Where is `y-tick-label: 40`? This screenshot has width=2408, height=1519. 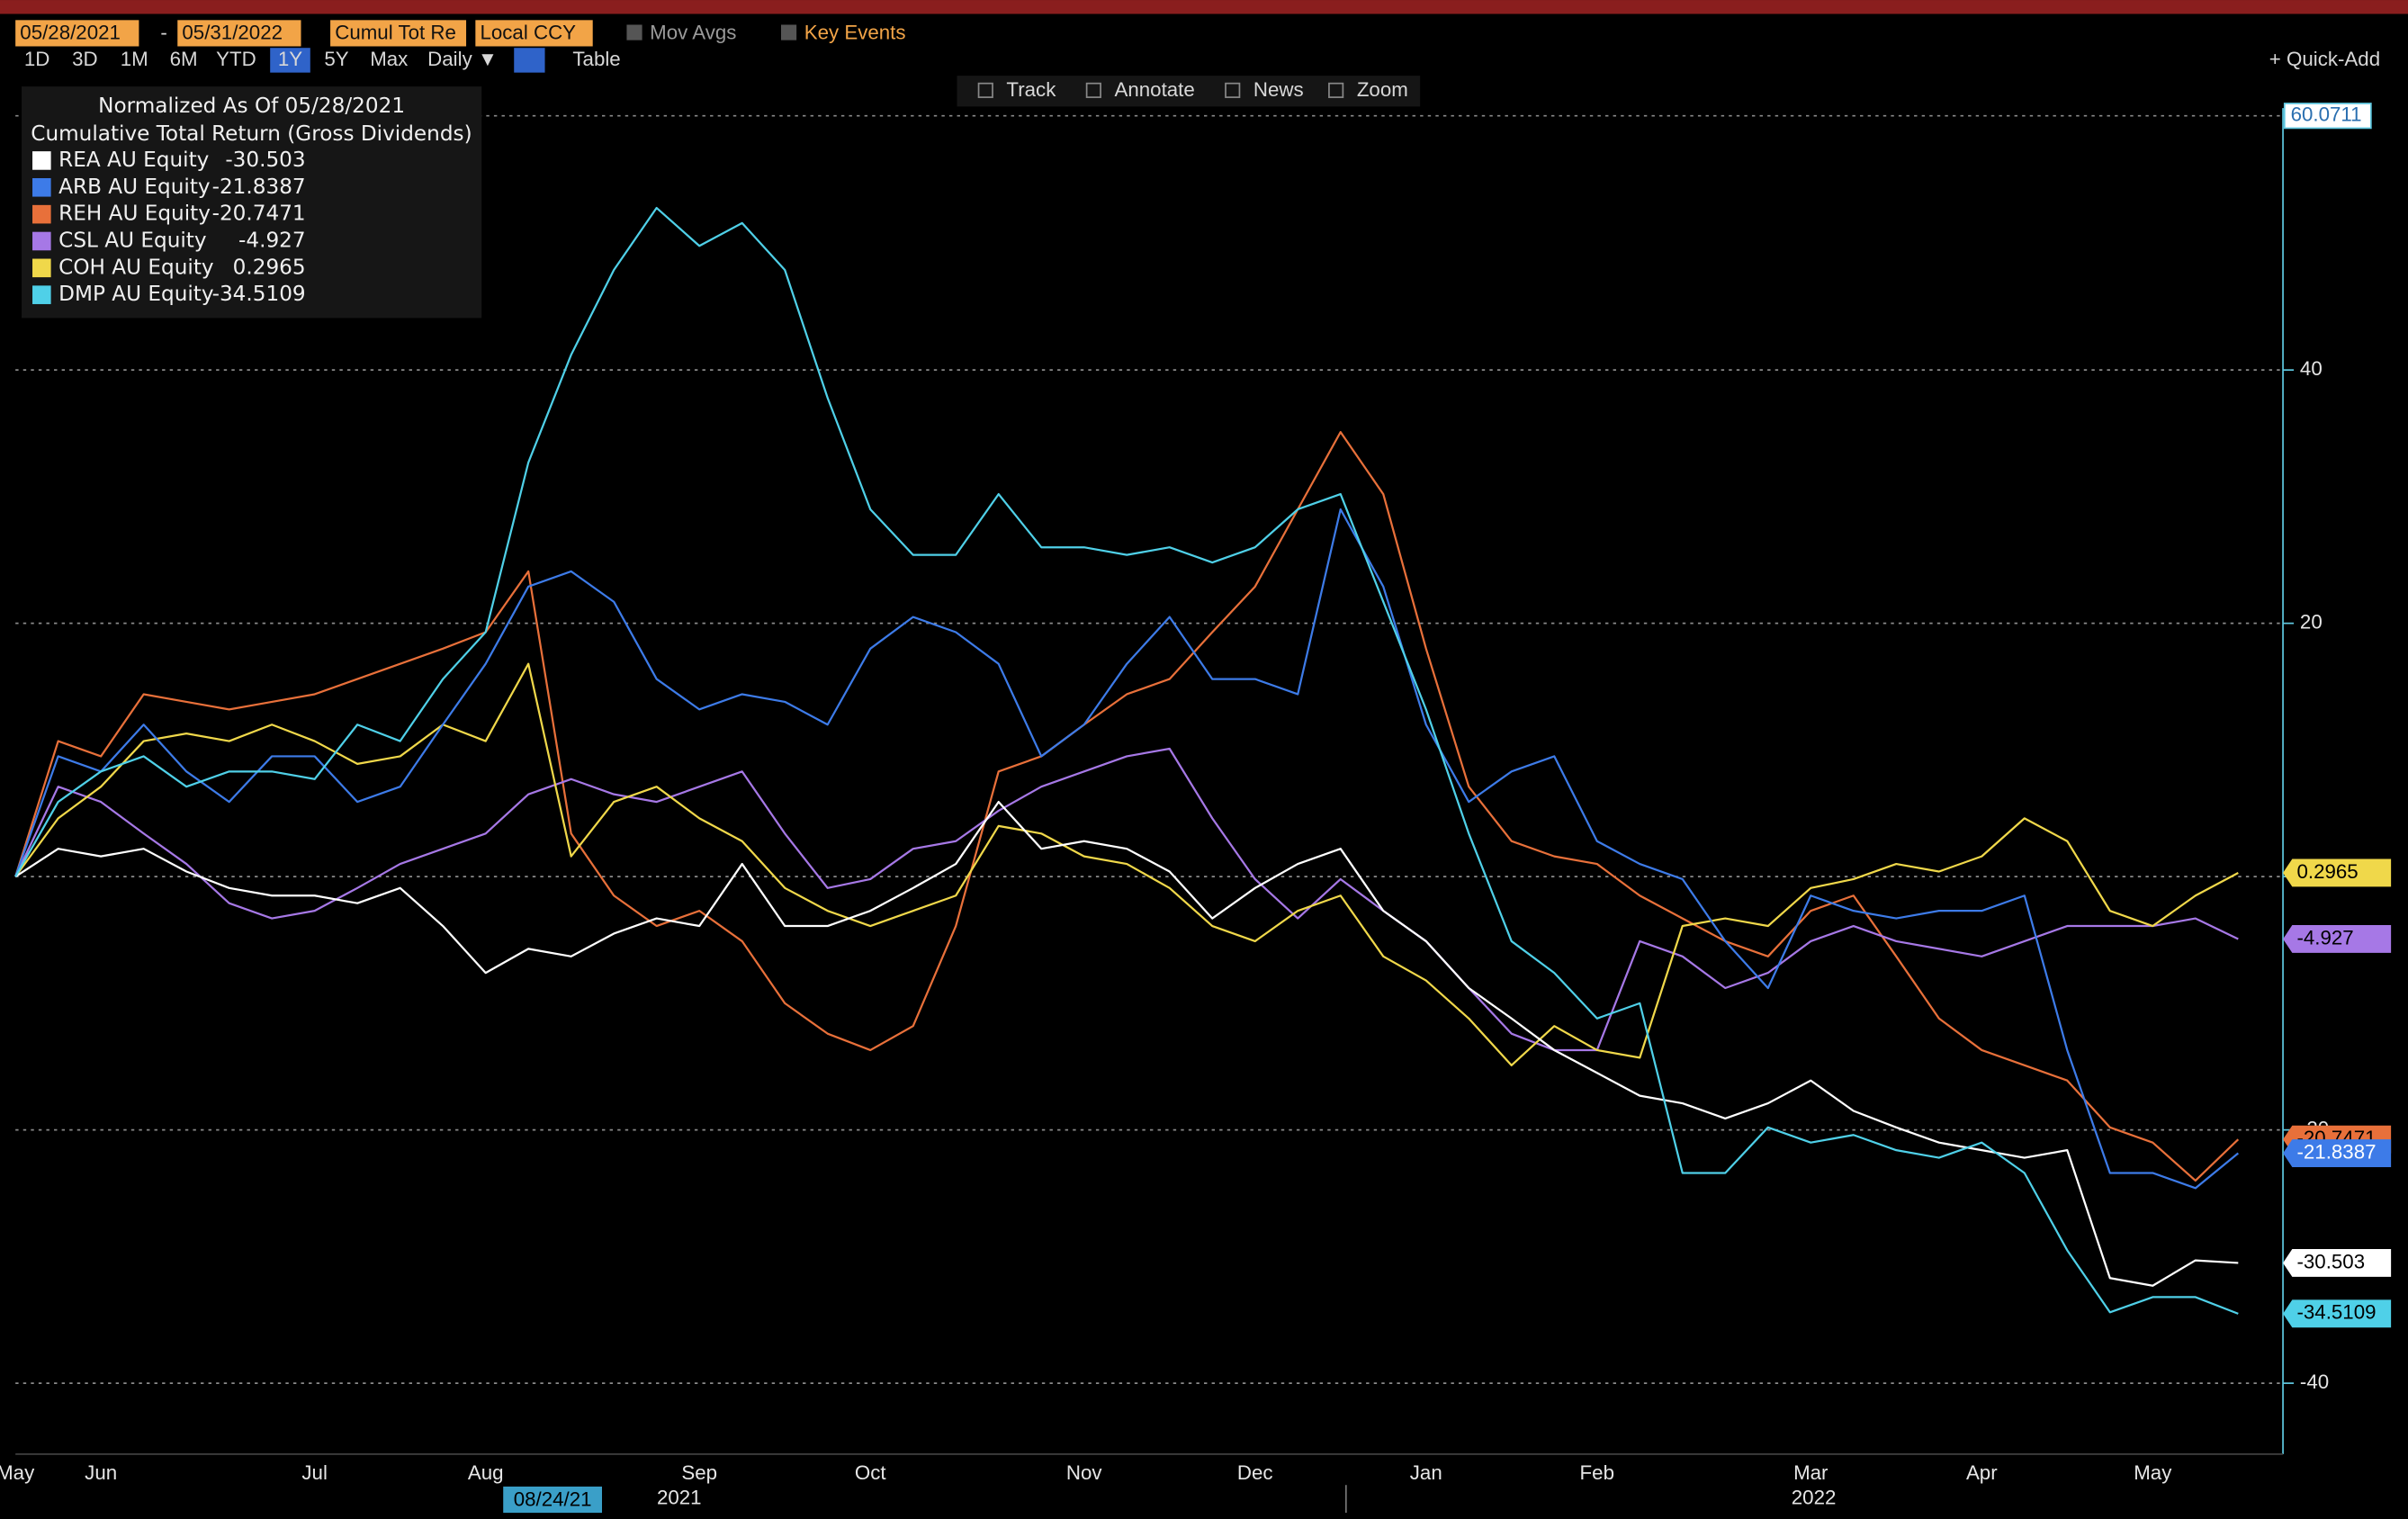
y-tick-label: 40 is located at coordinates (2311, 368).